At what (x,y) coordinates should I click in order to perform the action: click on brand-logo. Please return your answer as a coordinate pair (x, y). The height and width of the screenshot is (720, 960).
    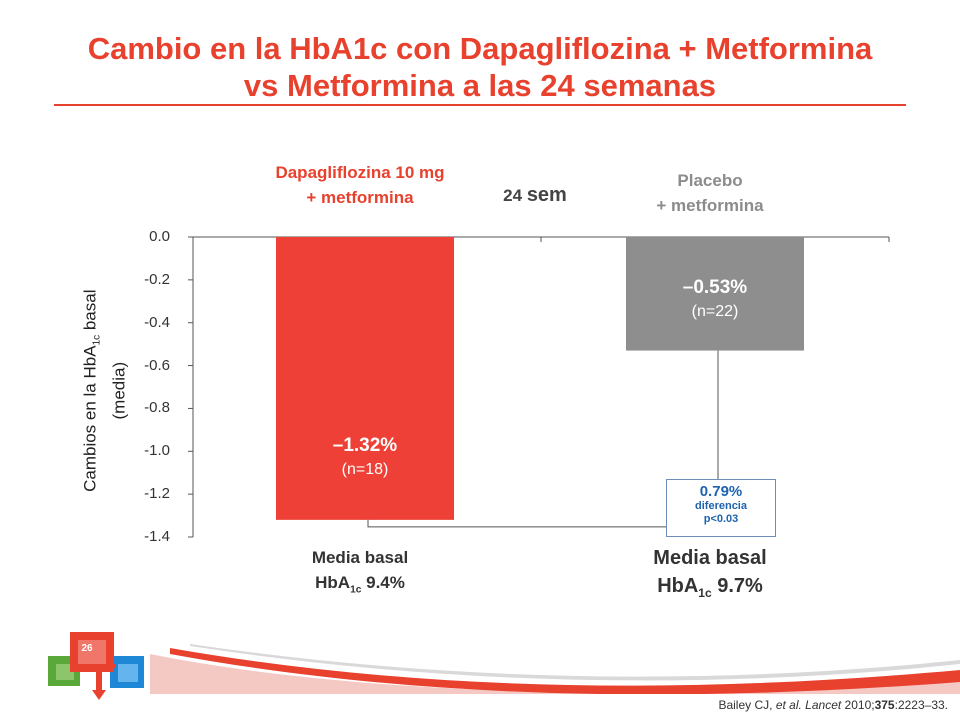
    Looking at the image, I should click on (96, 666).